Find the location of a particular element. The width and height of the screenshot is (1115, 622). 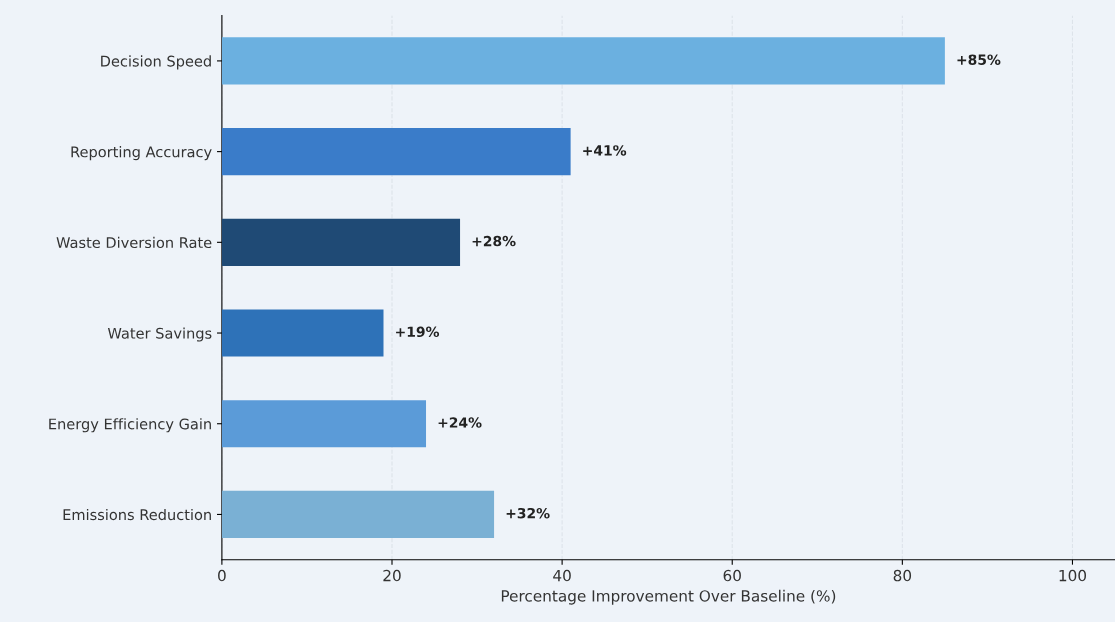

x-tick-label: 0 is located at coordinates (222, 575).